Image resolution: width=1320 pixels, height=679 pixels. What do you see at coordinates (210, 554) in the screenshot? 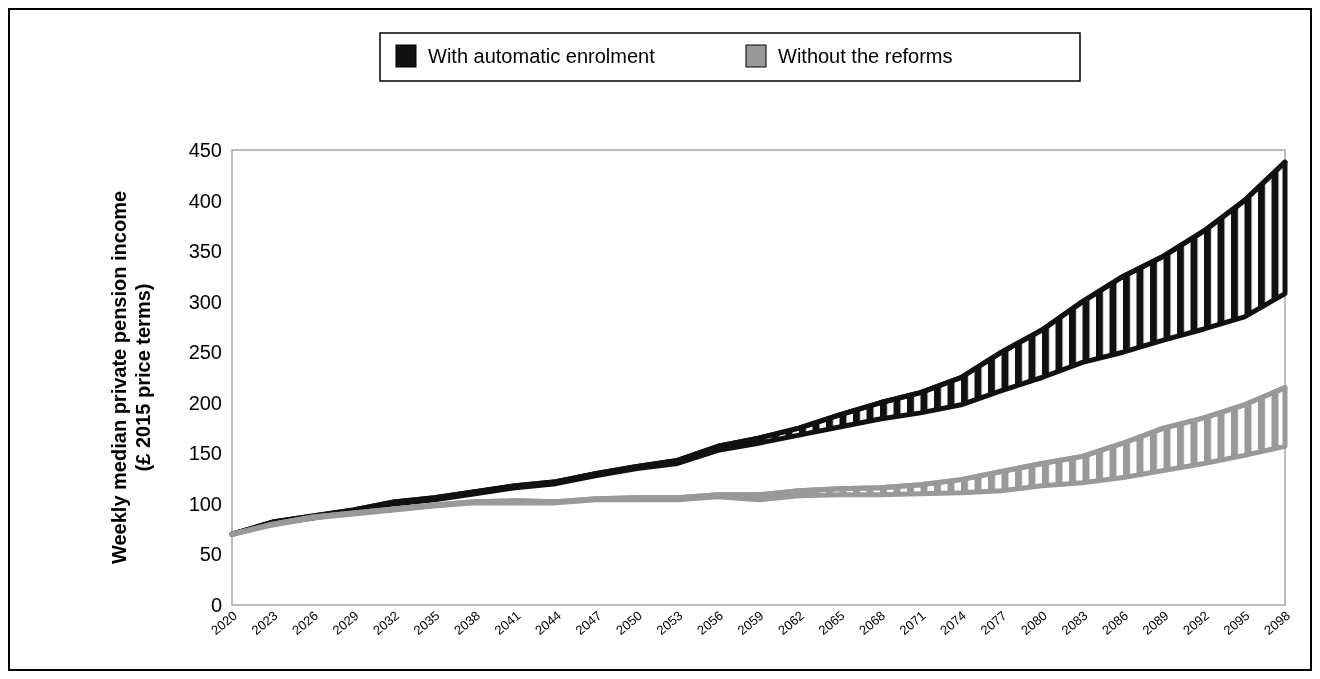
I see `y-tick-label: 50` at bounding box center [210, 554].